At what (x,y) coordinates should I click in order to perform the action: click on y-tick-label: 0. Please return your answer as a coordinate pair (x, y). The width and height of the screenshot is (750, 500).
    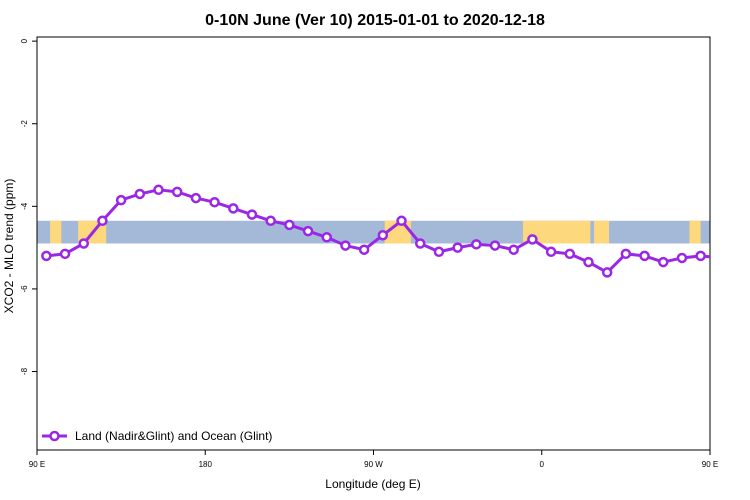
    Looking at the image, I should click on (24, 40).